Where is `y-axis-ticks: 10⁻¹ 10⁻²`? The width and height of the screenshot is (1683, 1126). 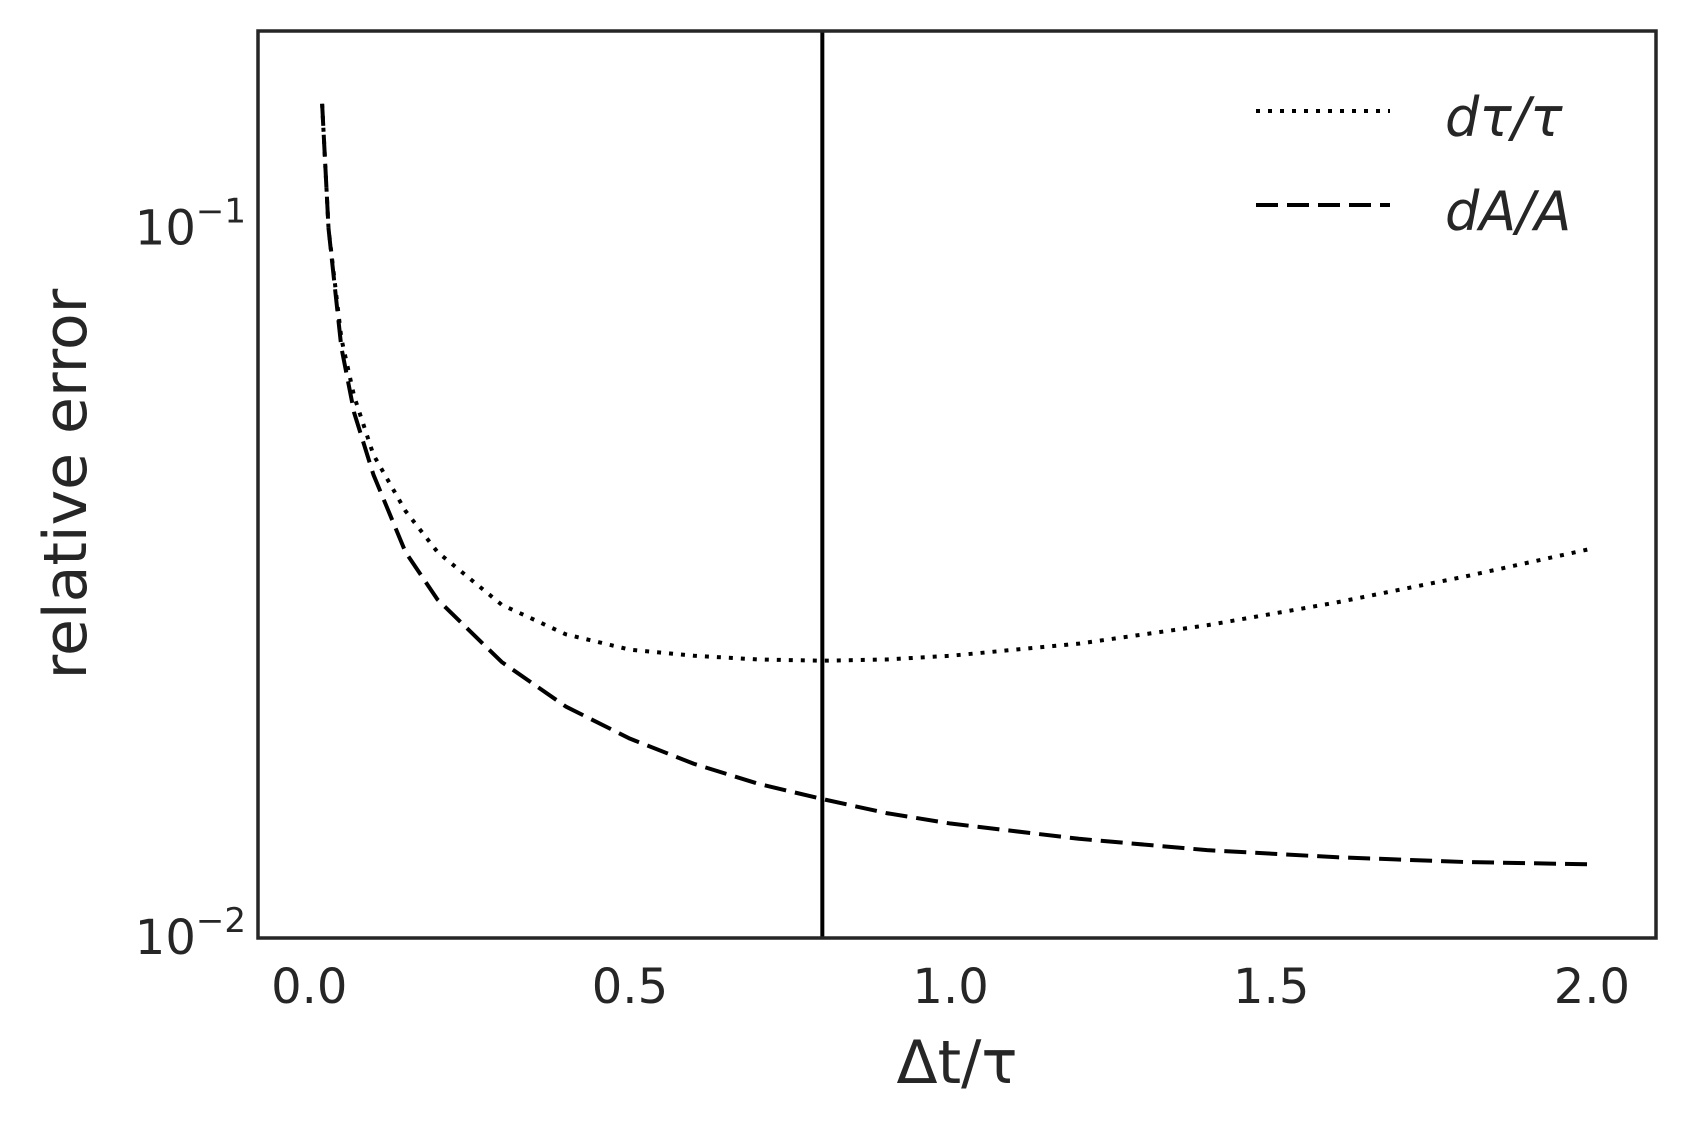 y-axis-ticks: 10⁻¹ 10⁻² is located at coordinates (190, 579).